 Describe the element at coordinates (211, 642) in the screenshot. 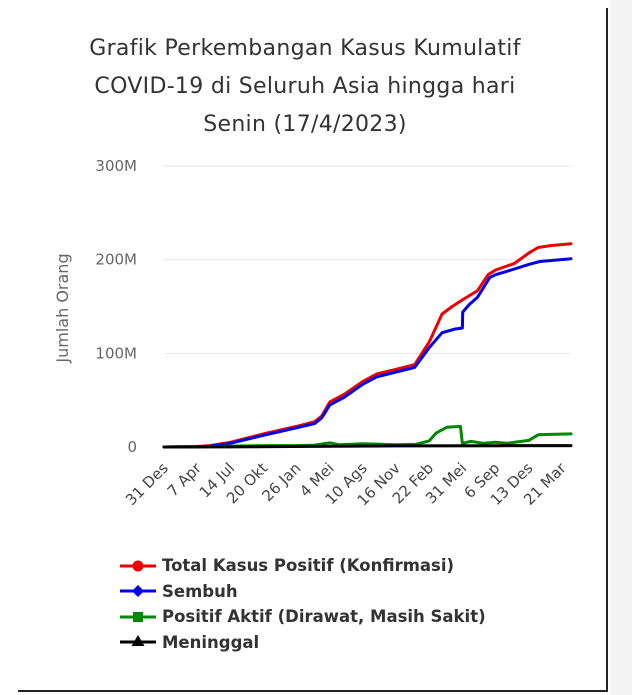

I see `legend-label: Meninggal` at that location.